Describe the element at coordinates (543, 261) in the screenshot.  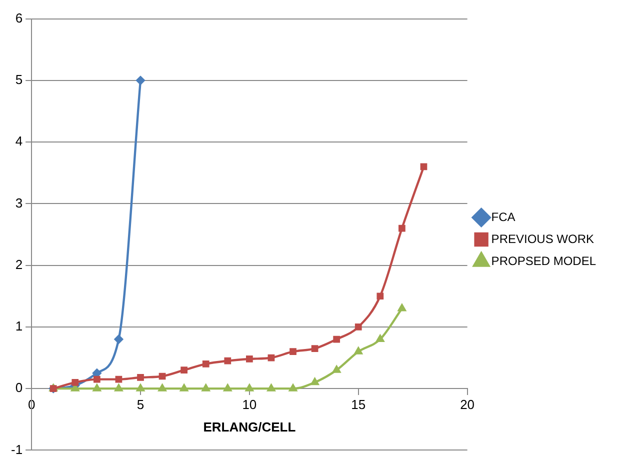
I see `legend-label: PROPSED MODEL` at that location.